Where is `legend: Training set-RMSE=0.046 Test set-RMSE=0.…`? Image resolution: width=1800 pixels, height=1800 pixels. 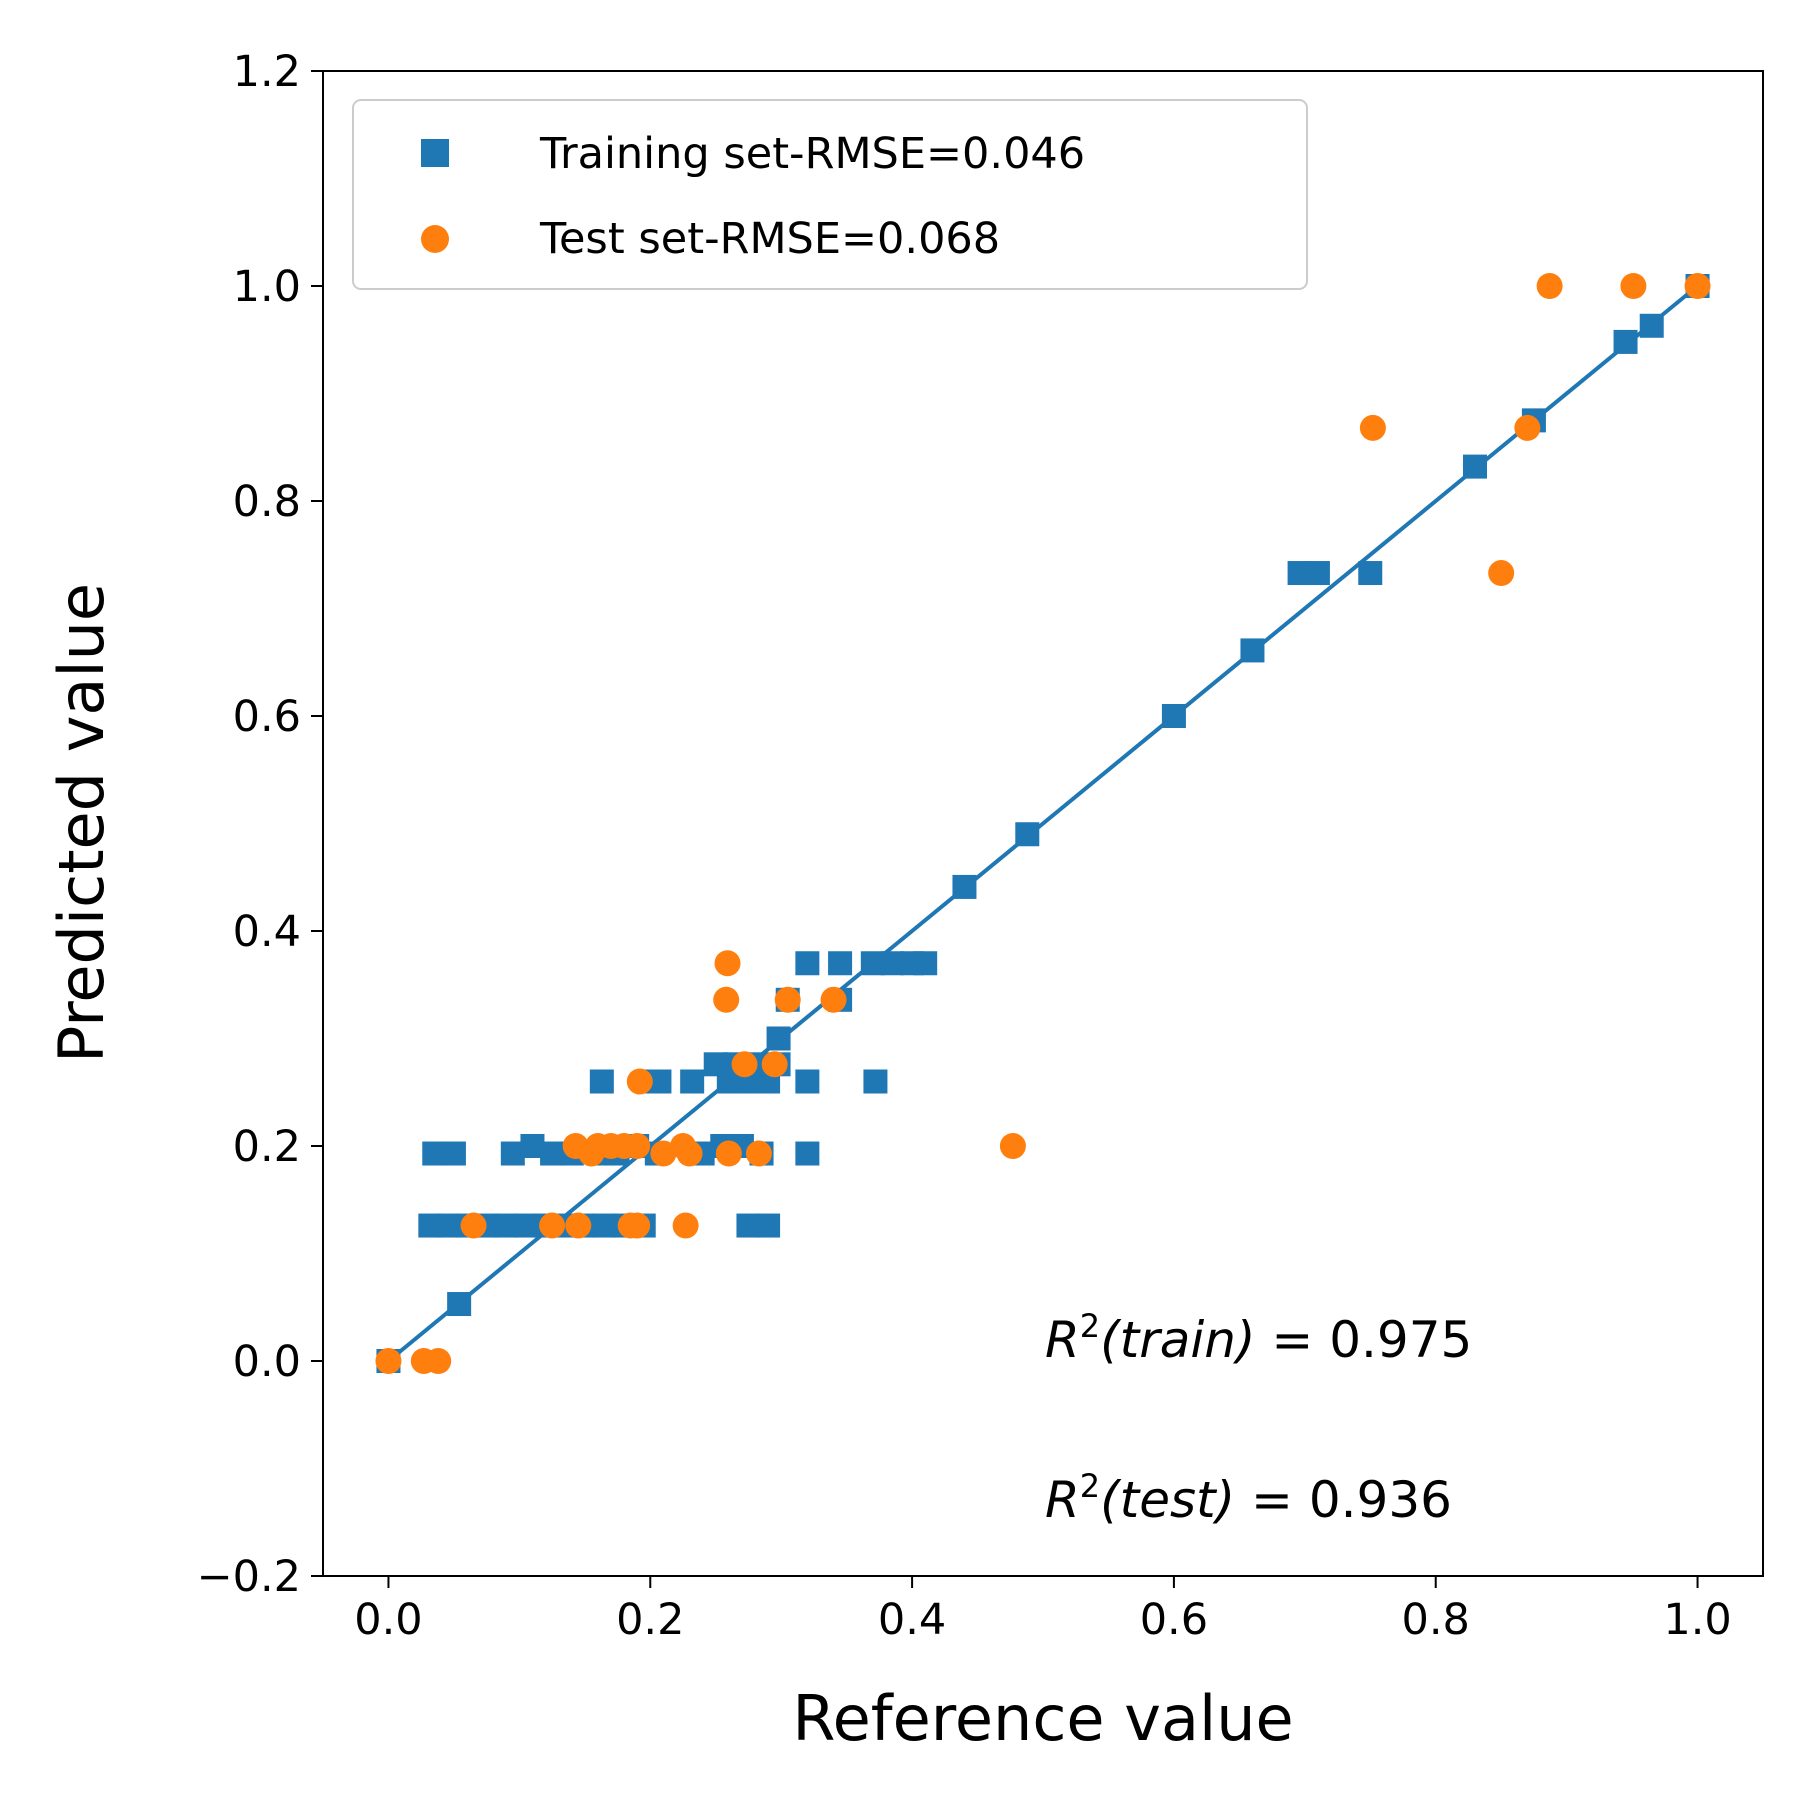
legend: Training set-RMSE=0.046 Test set-RMSE=0.… is located at coordinates (830, 194).